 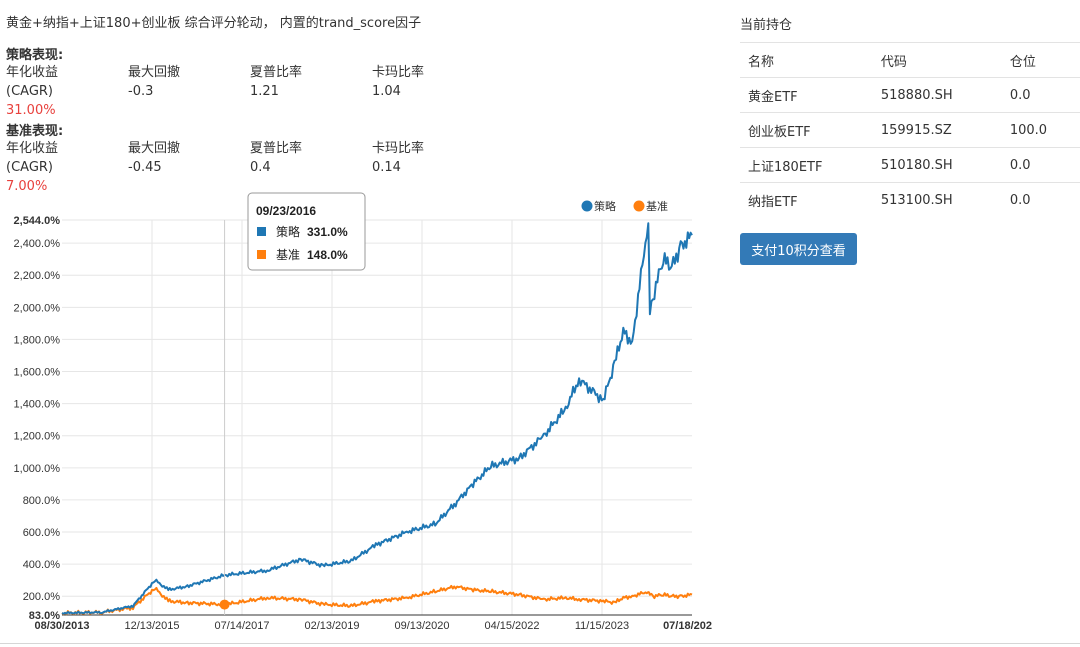 What do you see at coordinates (937, 199) in the screenshot?
I see `holding-code: 513100.SH` at bounding box center [937, 199].